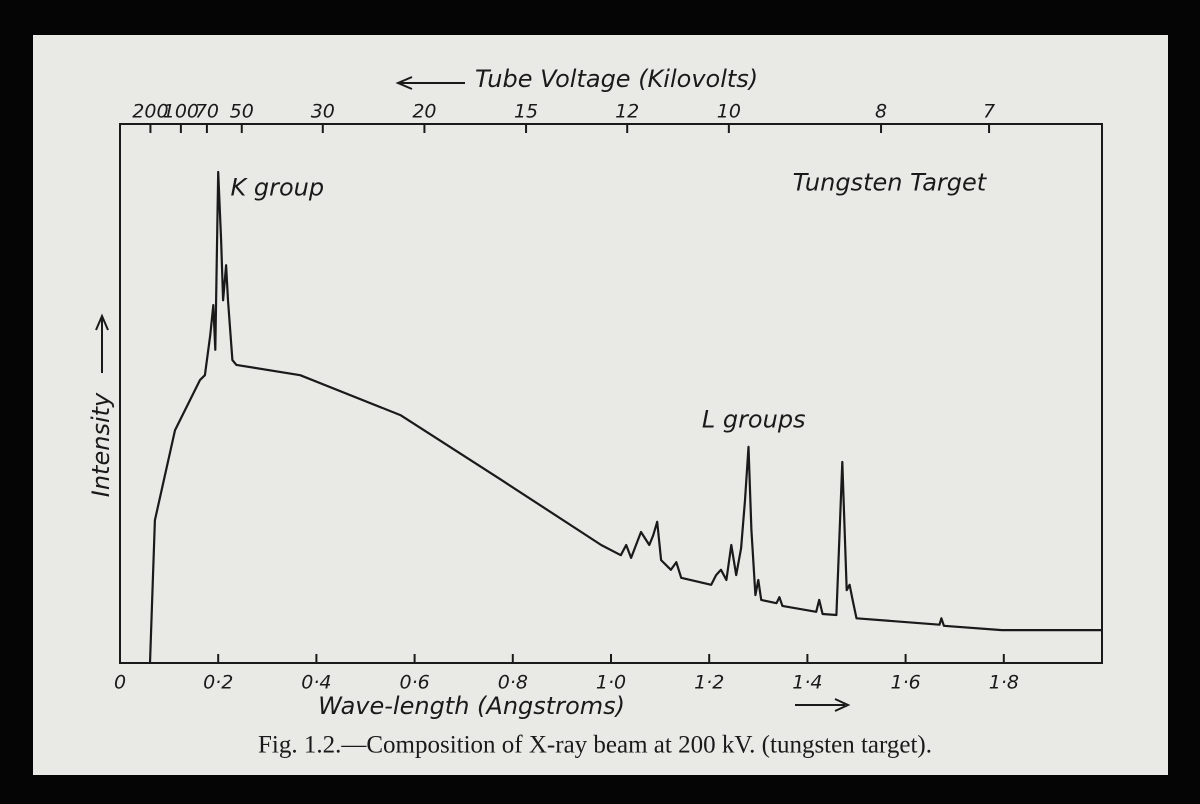 This screenshot has height=804, width=1200. I want to click on x2-tick-label: 100, so click(181, 112).